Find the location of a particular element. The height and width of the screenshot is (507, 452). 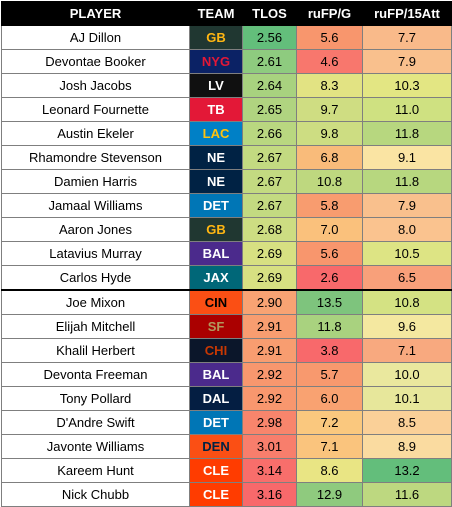

team-badge: TB is located at coordinates (216, 109).